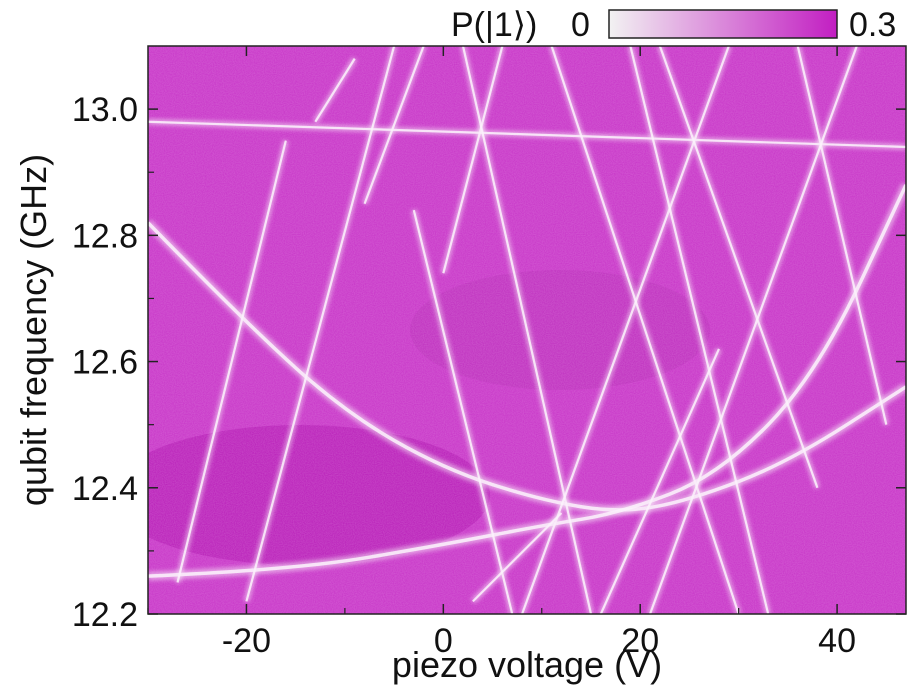  I want to click on x-tick-label: -20, so click(246, 641).